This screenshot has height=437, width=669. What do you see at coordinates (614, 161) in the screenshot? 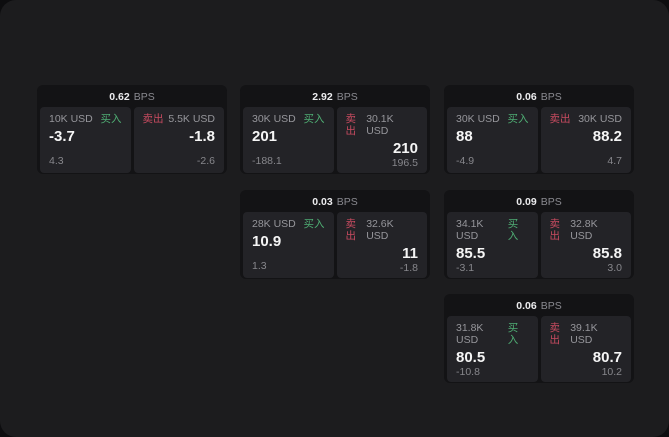
I see `sell-delta: 4.7` at bounding box center [614, 161].